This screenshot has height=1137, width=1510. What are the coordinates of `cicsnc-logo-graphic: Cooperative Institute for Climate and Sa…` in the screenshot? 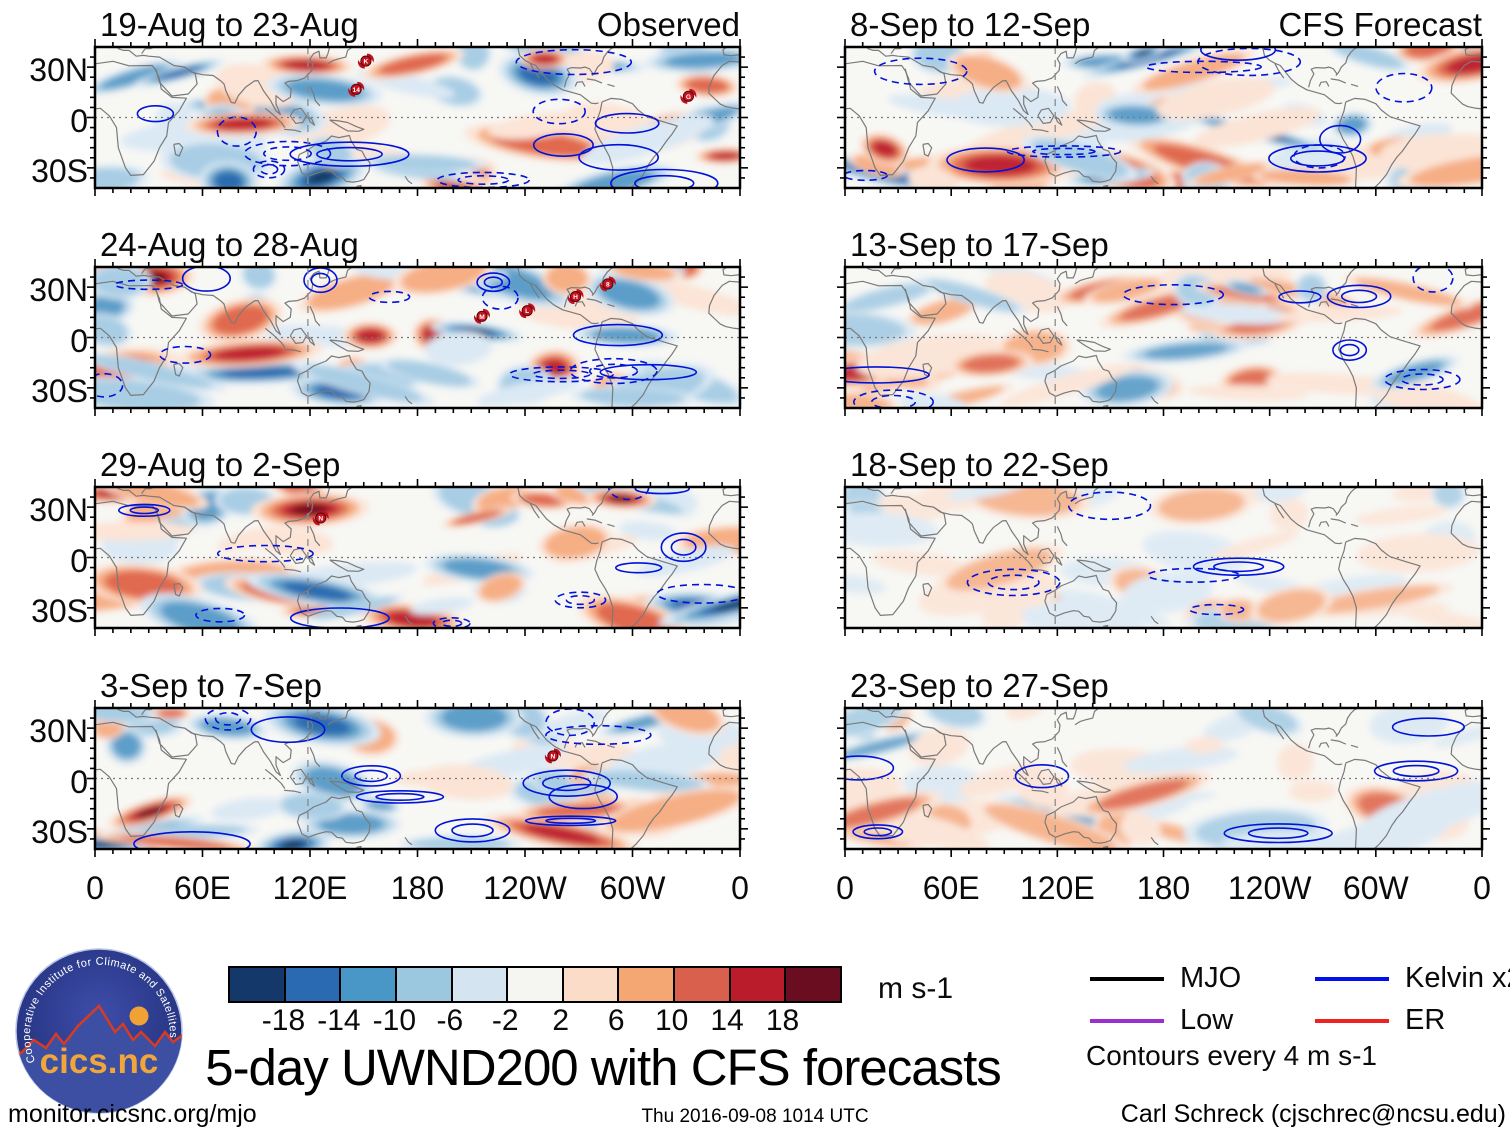 It's located at (99, 1031).